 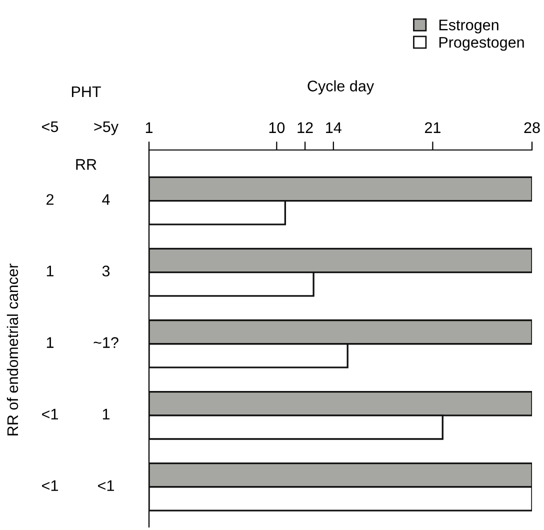 I want to click on text: >5y, so click(x=106, y=128).